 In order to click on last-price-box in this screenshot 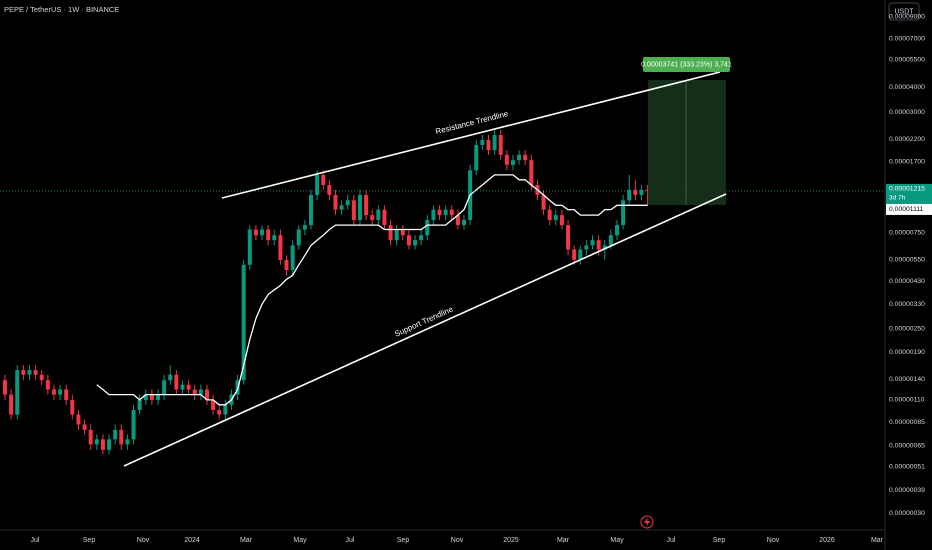, I will do `click(909, 193)`.